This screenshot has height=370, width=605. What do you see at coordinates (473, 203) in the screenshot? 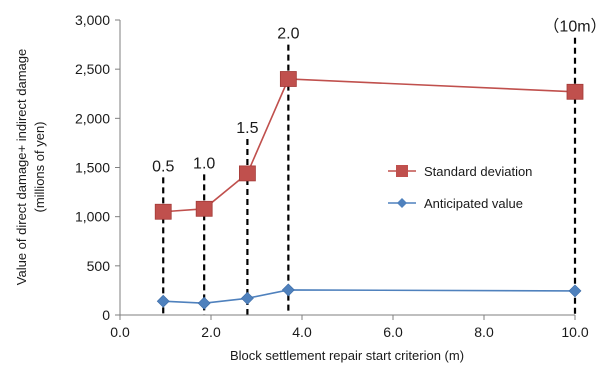
I see `legend-label: Anticipated value` at bounding box center [473, 203].